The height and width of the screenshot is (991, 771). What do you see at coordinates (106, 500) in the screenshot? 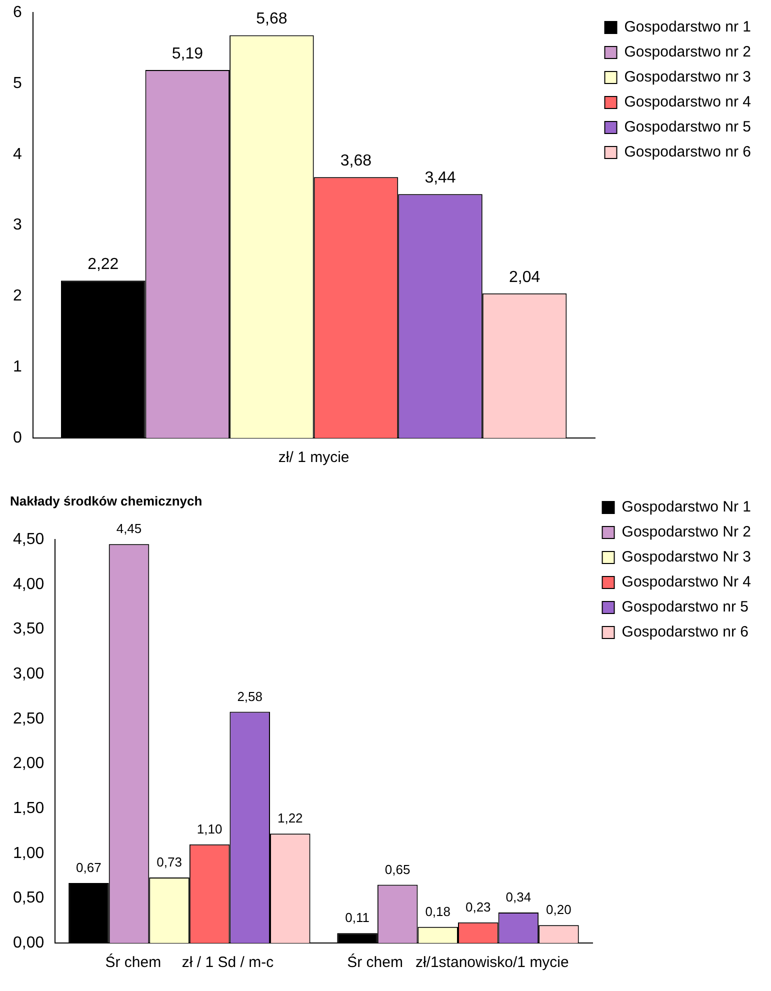
I see `chart-title: Nakłady środków chemicznych` at bounding box center [106, 500].